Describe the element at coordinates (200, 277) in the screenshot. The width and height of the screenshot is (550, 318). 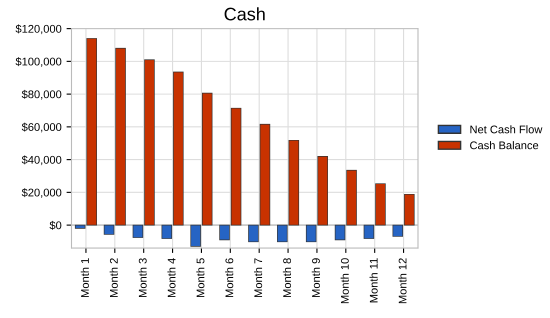
I see `x-tick-label: Month 5` at that location.